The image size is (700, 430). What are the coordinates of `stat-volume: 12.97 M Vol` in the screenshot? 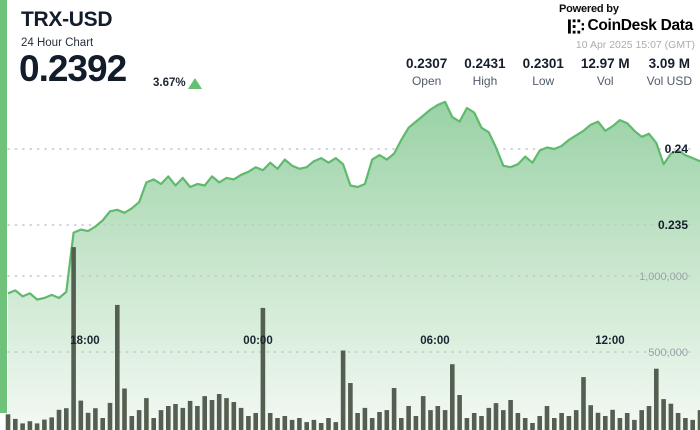 It's located at (605, 72).